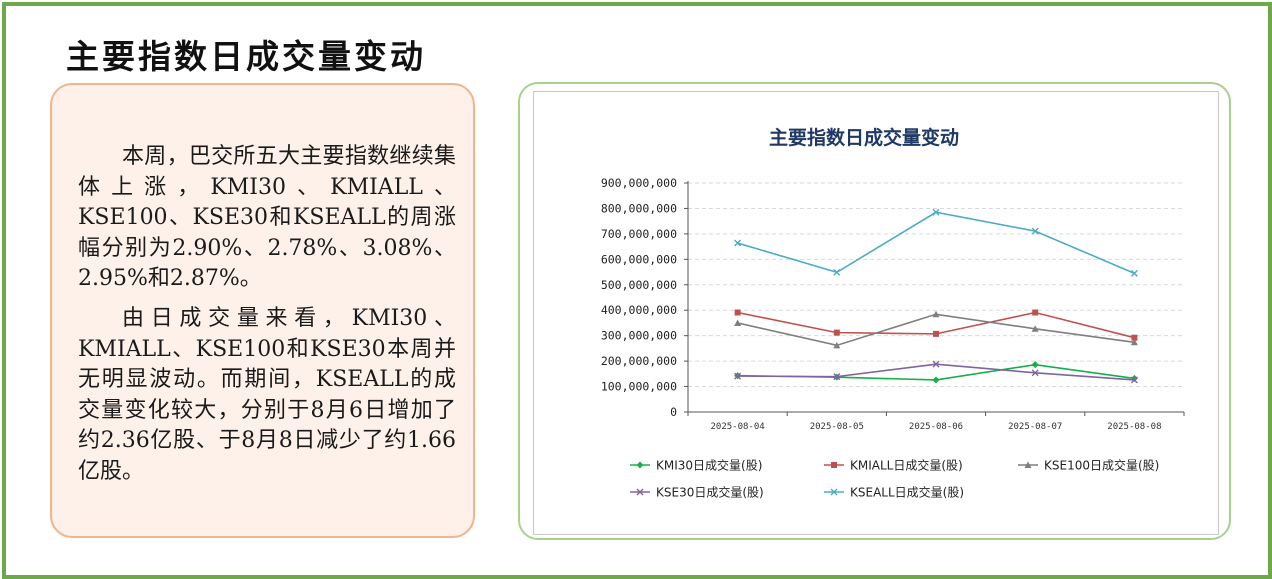  I want to click on y-tick-label: 700,000,000, so click(639, 234).